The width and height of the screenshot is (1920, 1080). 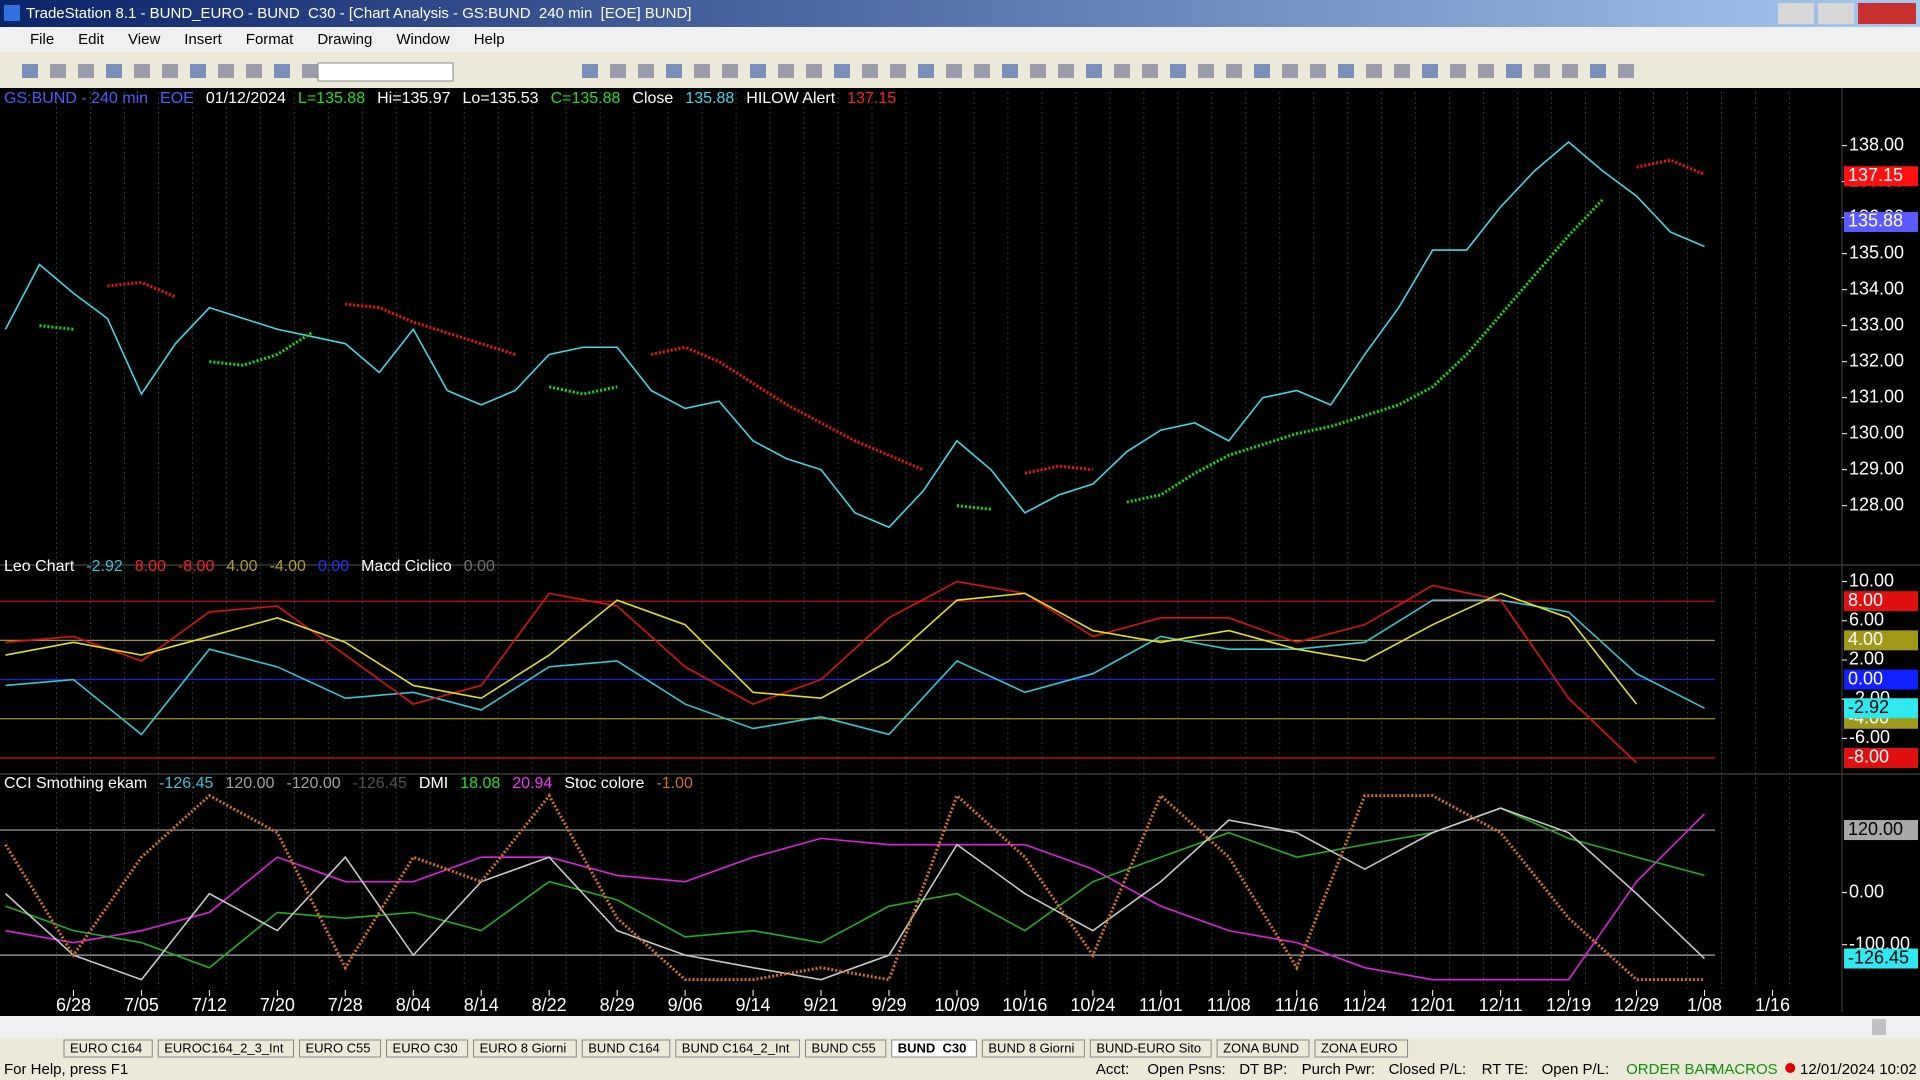 I want to click on indicator-header: Close, so click(x=652, y=98).